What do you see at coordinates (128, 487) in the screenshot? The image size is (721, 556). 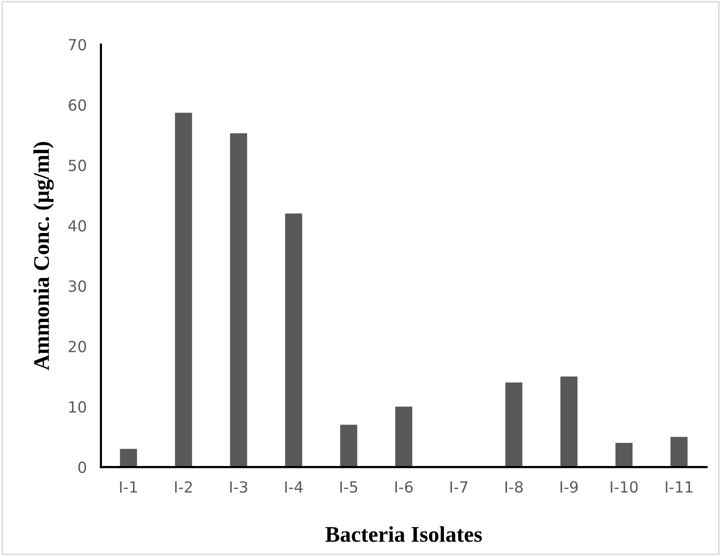 I see `x-tick-label: I-1` at bounding box center [128, 487].